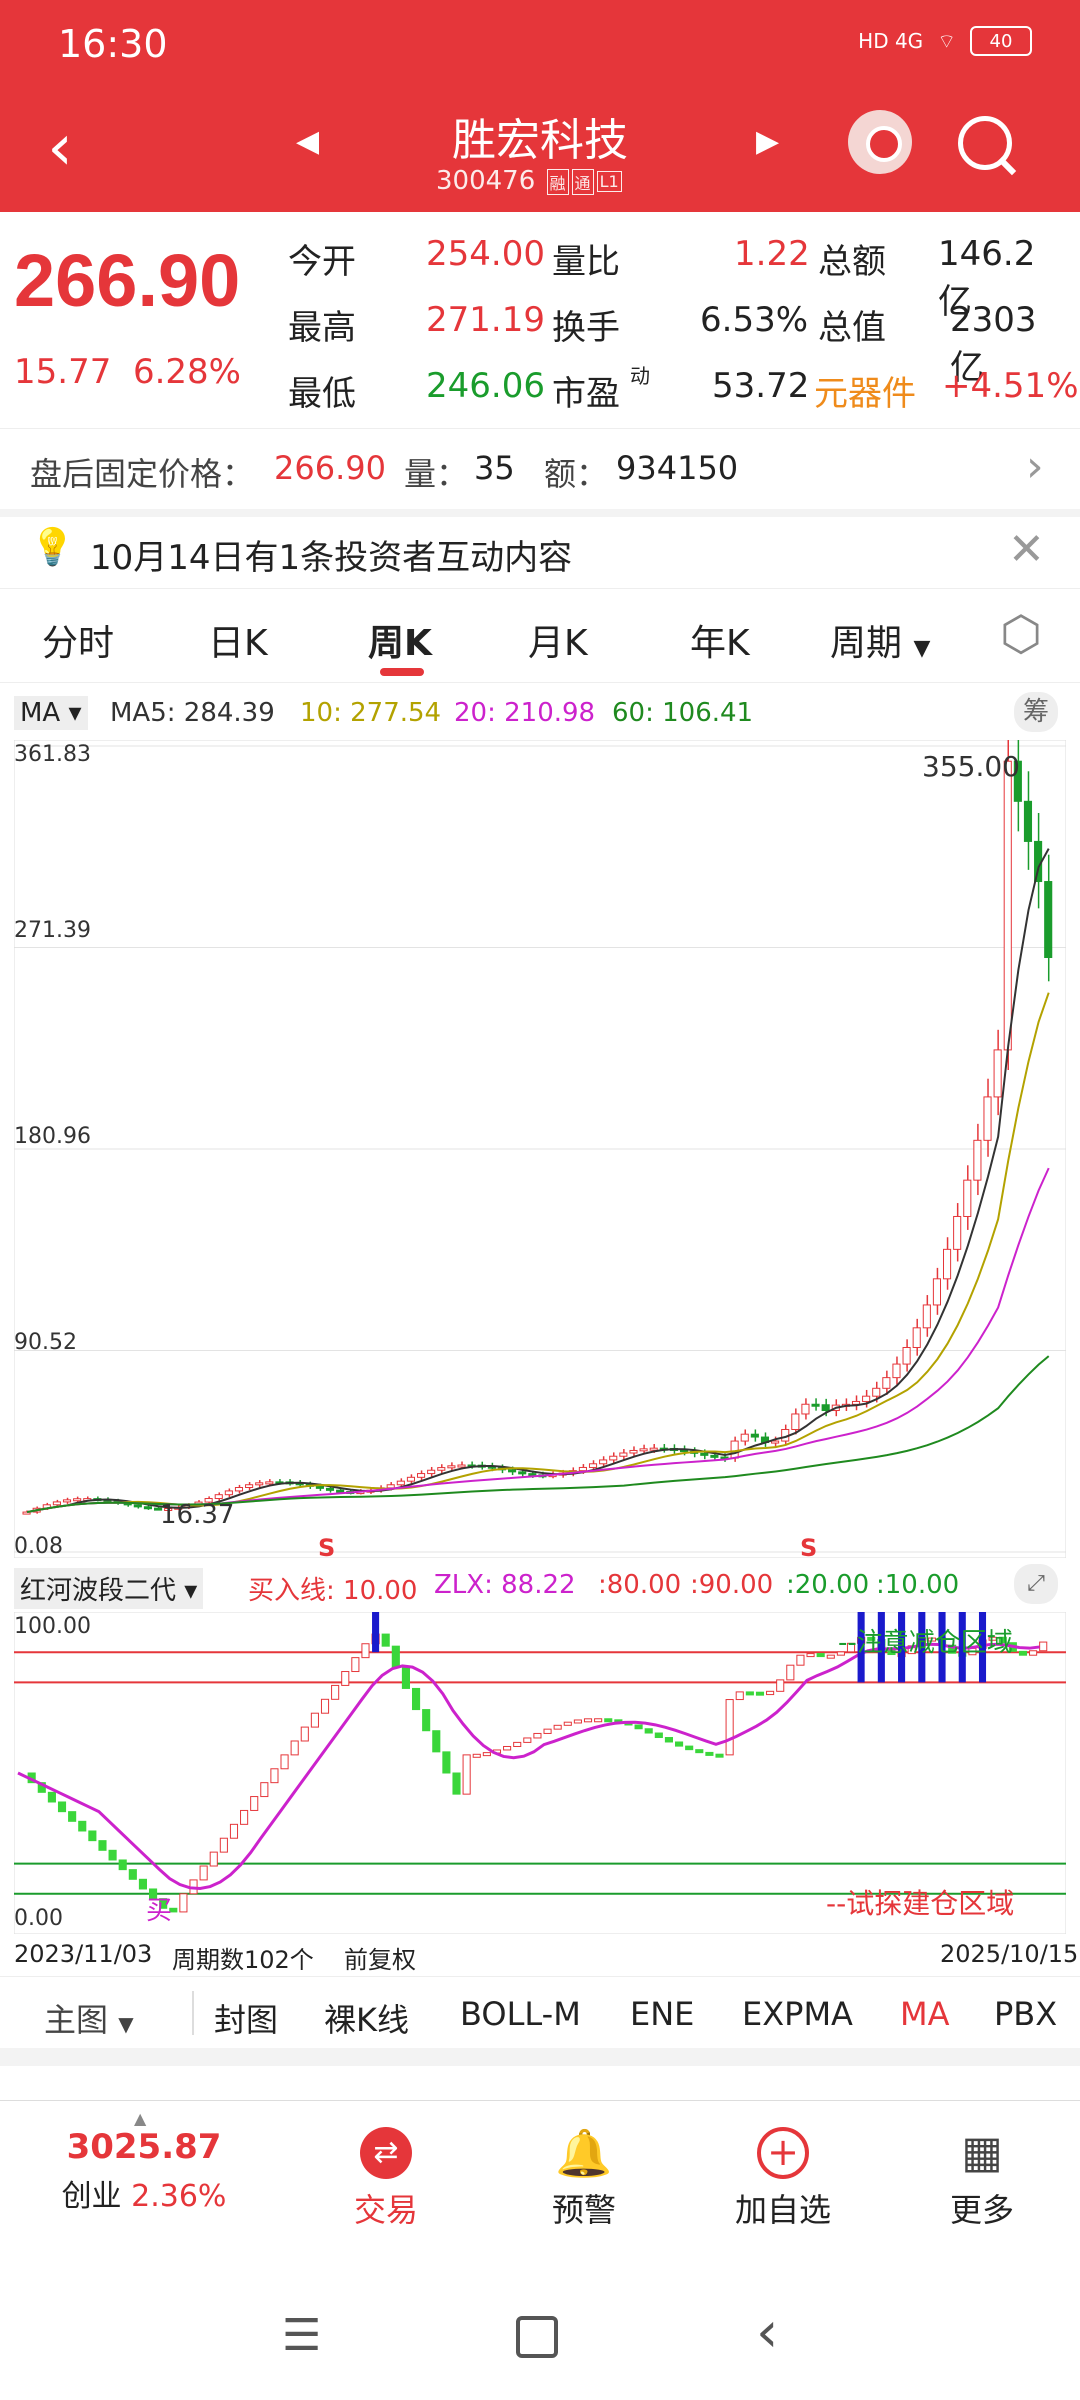 This screenshot has height=2400, width=1080. Describe the element at coordinates (538, 1434) in the screenshot. I see `ma60-line` at that location.